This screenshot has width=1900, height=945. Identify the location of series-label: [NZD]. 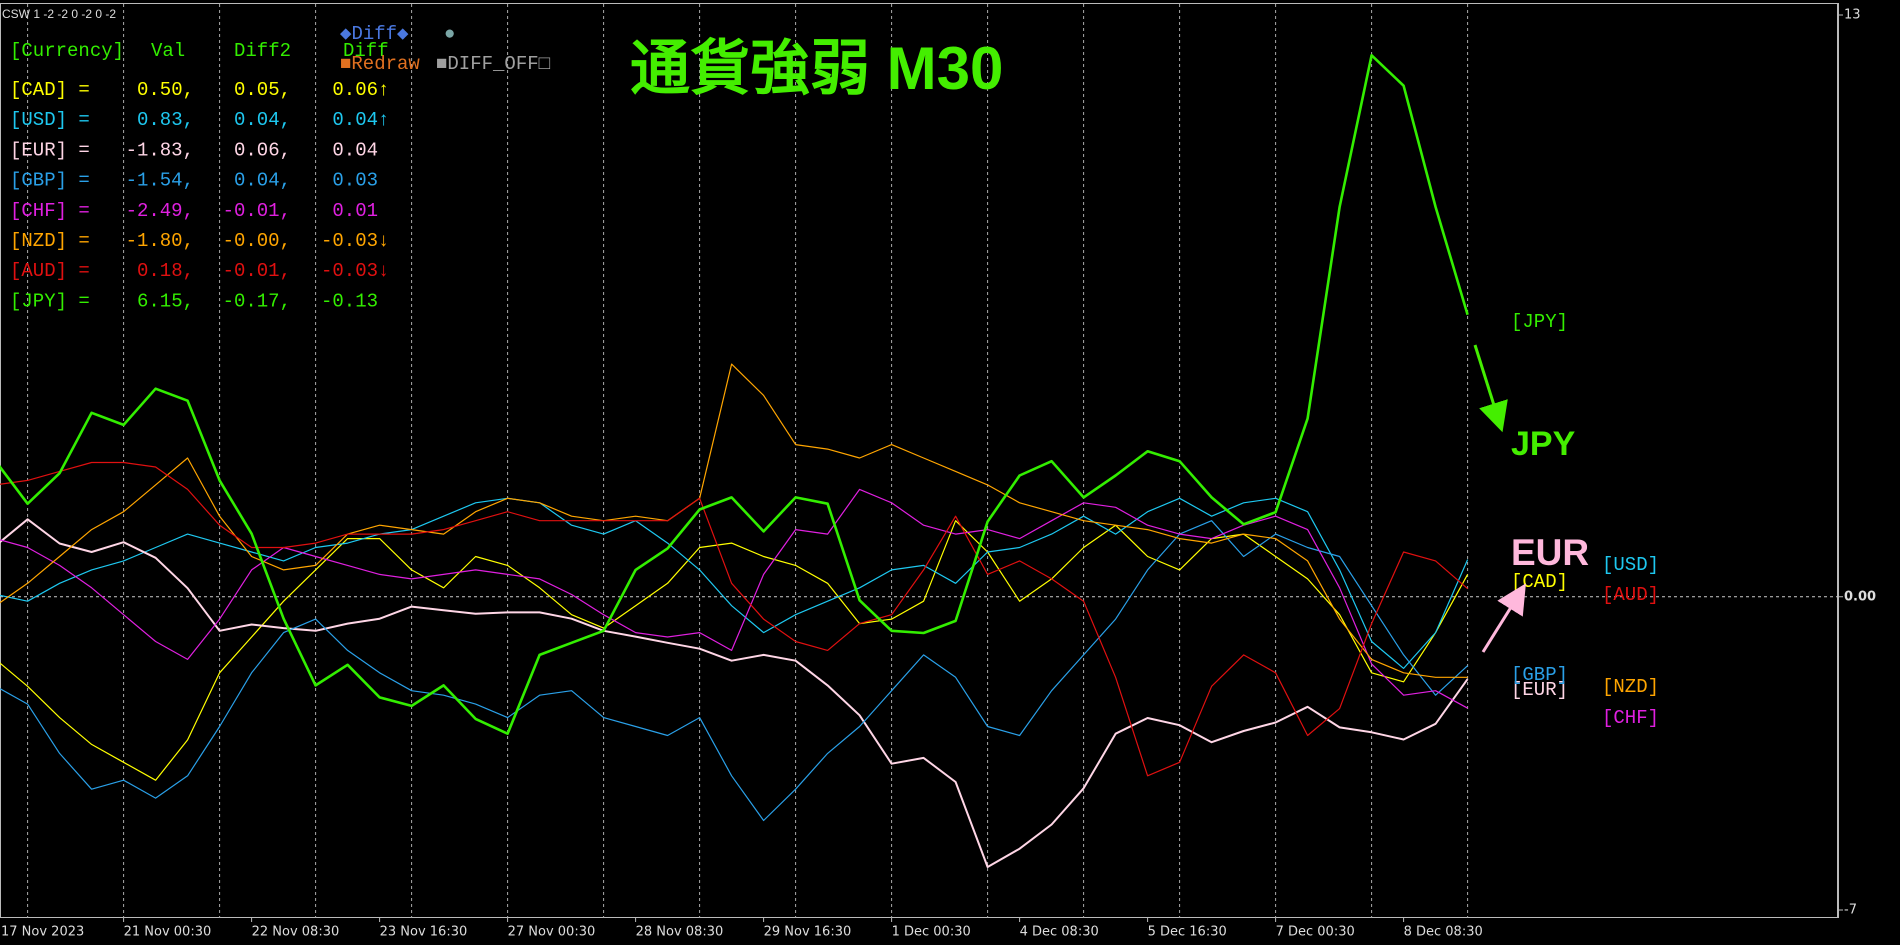
(1630, 687).